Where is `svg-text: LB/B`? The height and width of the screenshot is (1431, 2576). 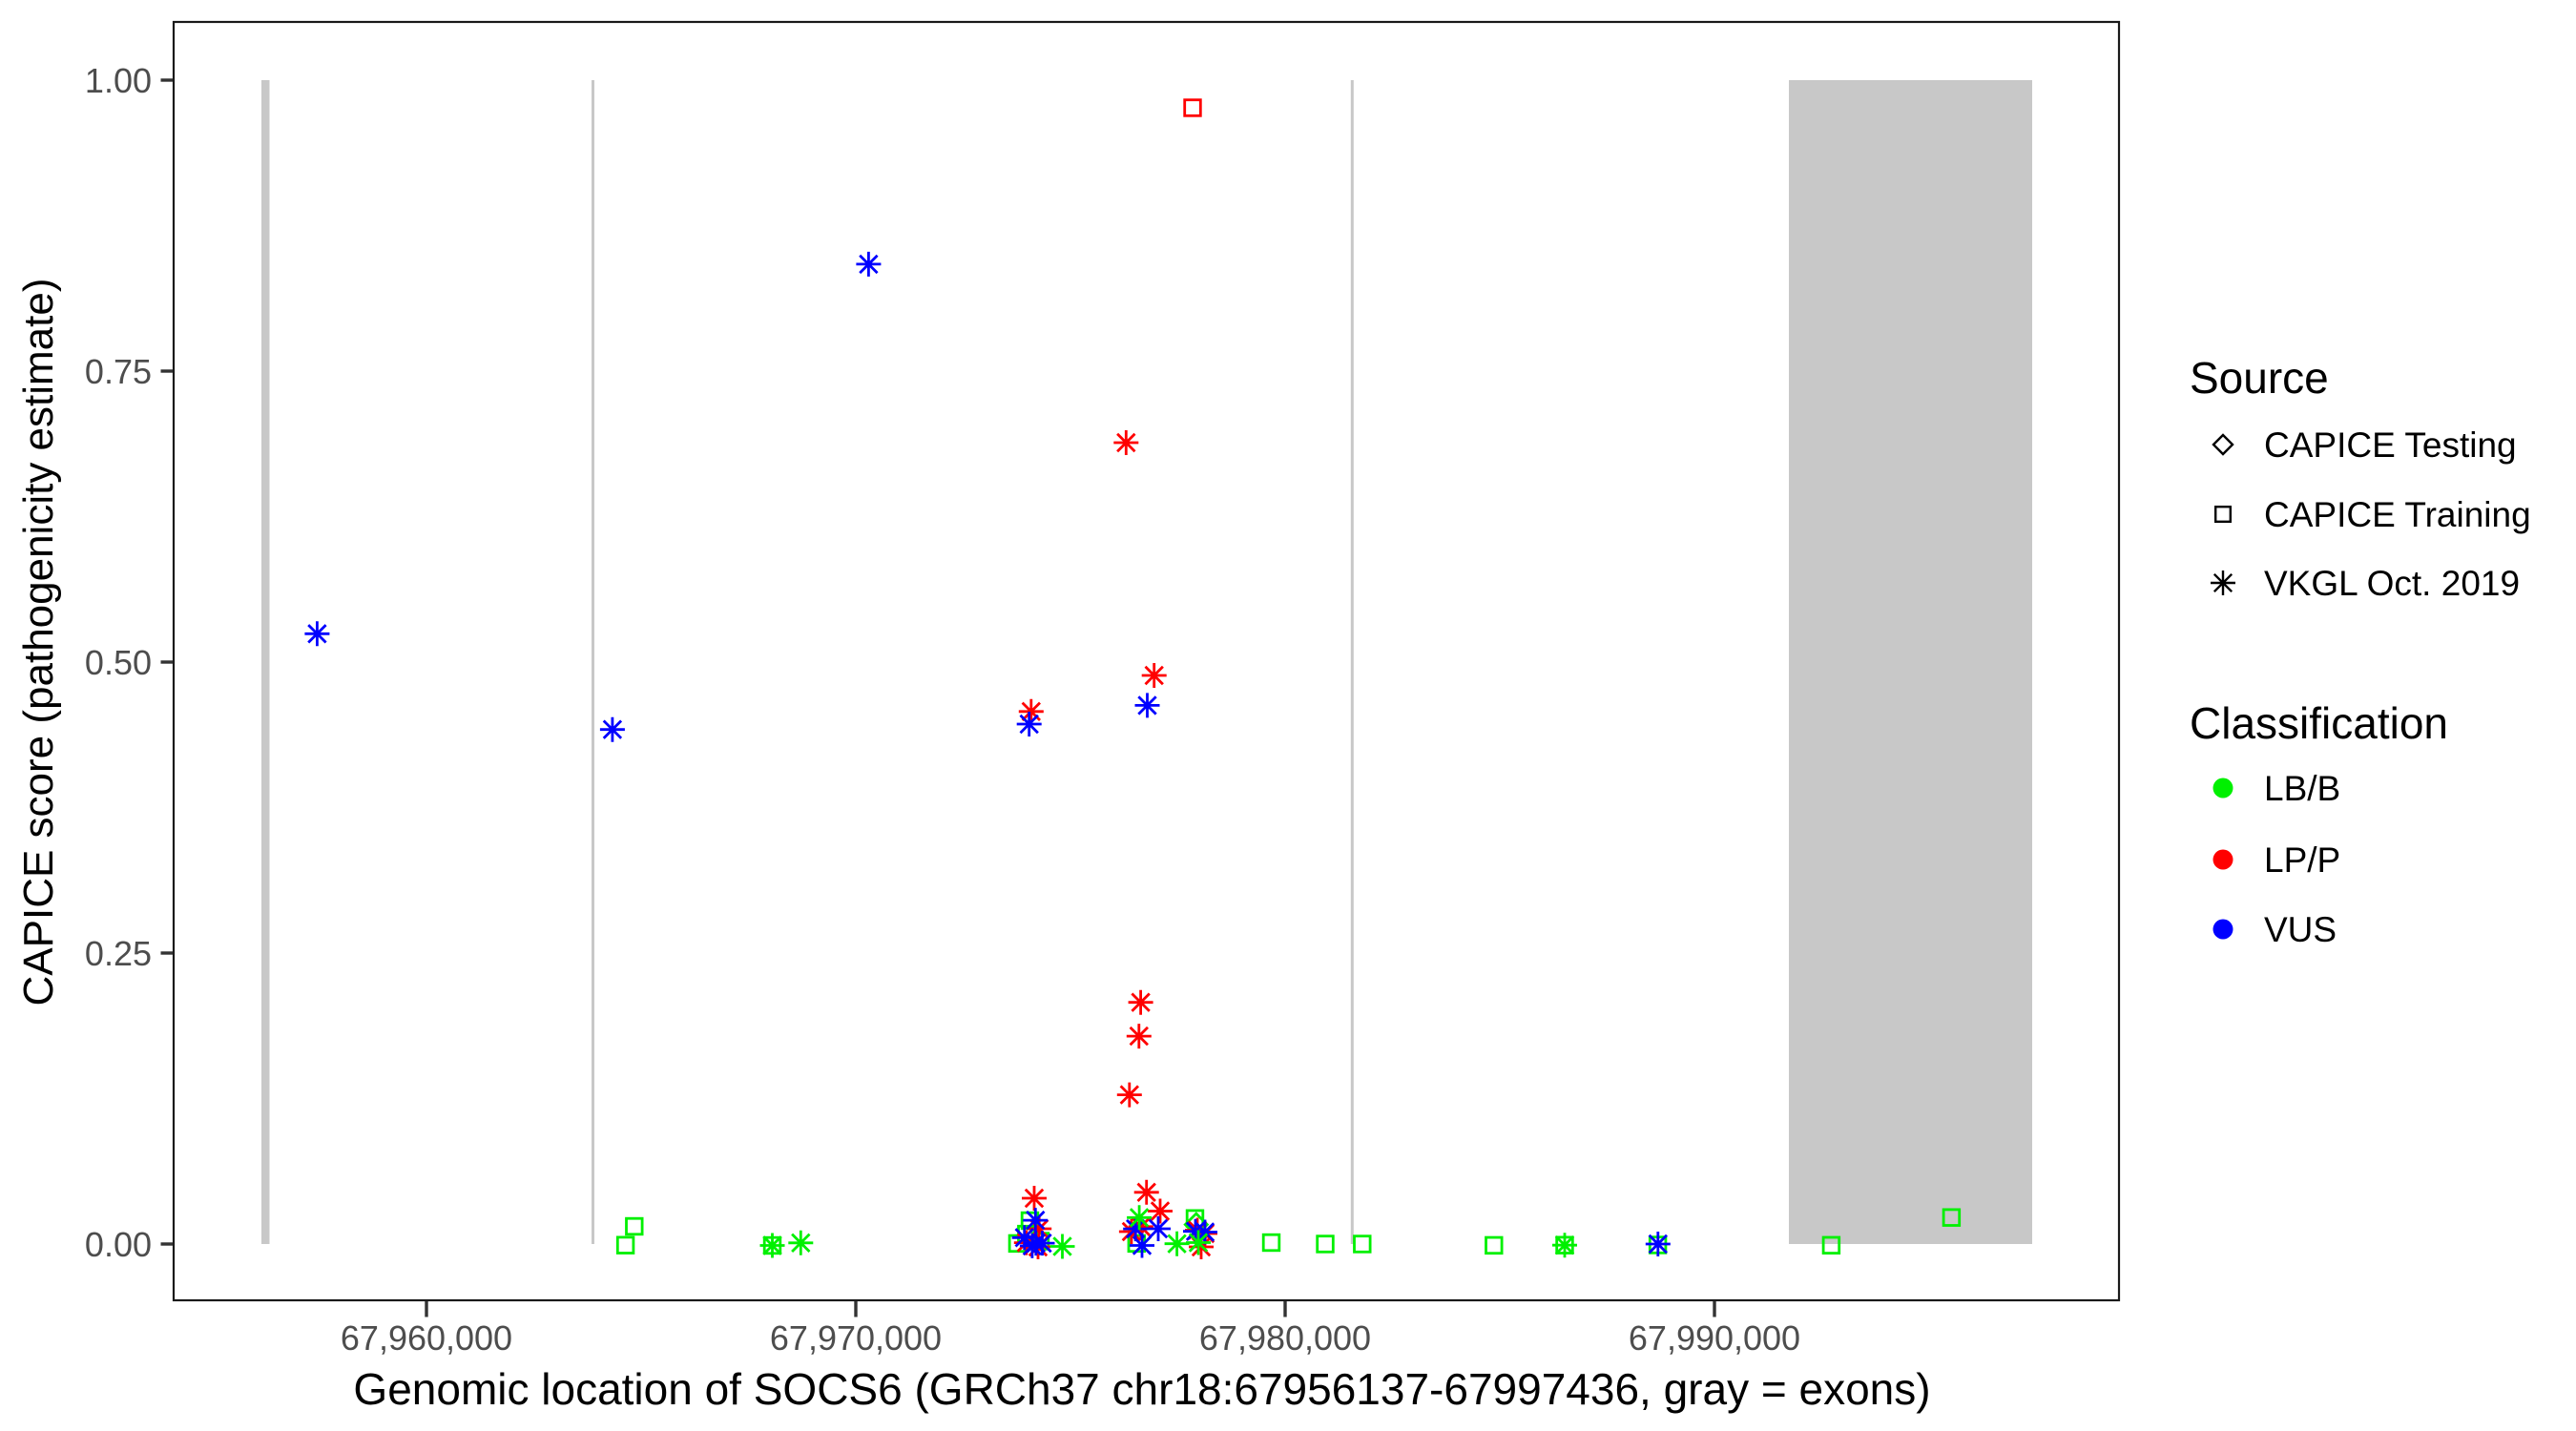 svg-text: LB/B is located at coordinates (2302, 788).